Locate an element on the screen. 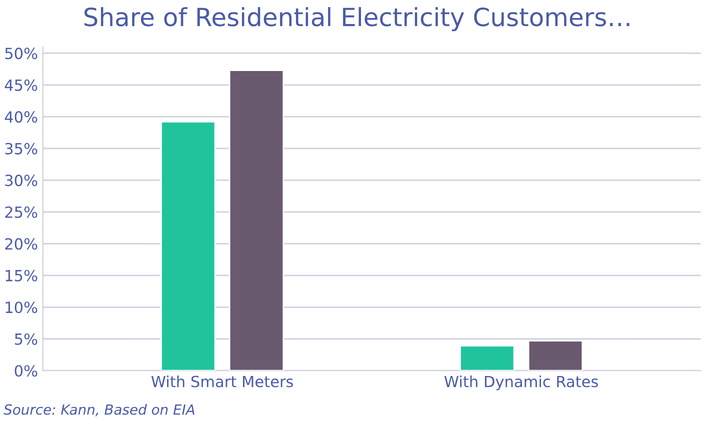  y-tick-label: 45% is located at coordinates (21, 85).